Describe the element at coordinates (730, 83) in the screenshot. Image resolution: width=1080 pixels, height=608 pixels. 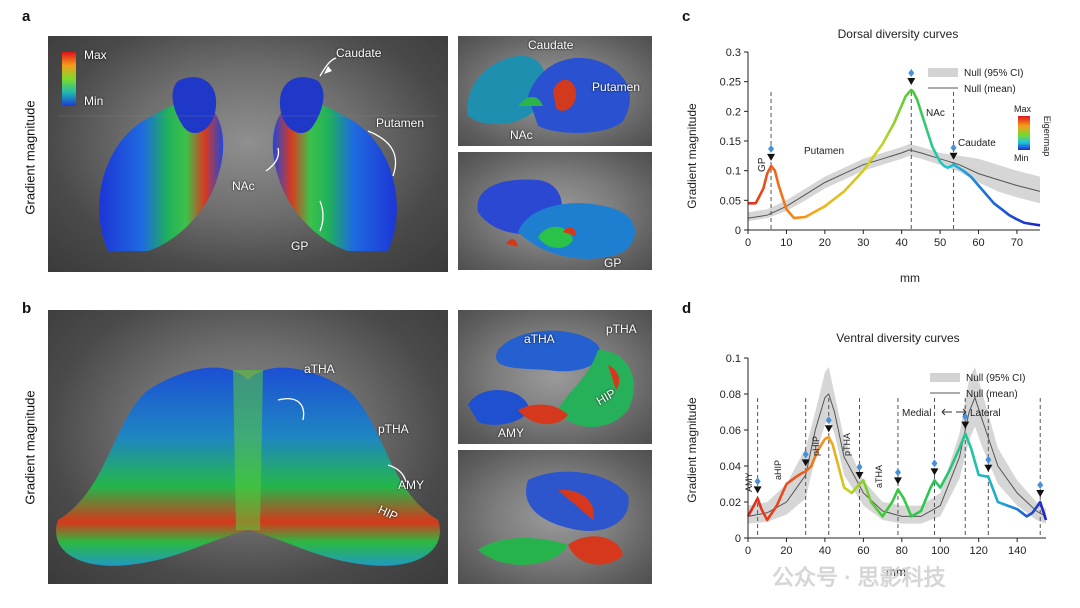
I see `c-ytick-label-5: 0.25` at that location.